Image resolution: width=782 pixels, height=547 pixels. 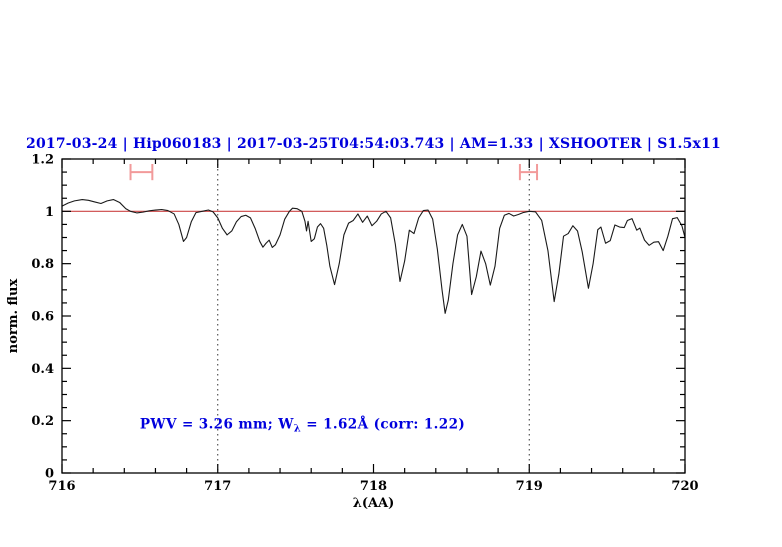 What do you see at coordinates (334, 172) in the screenshot?
I see `ew-markers` at bounding box center [334, 172].